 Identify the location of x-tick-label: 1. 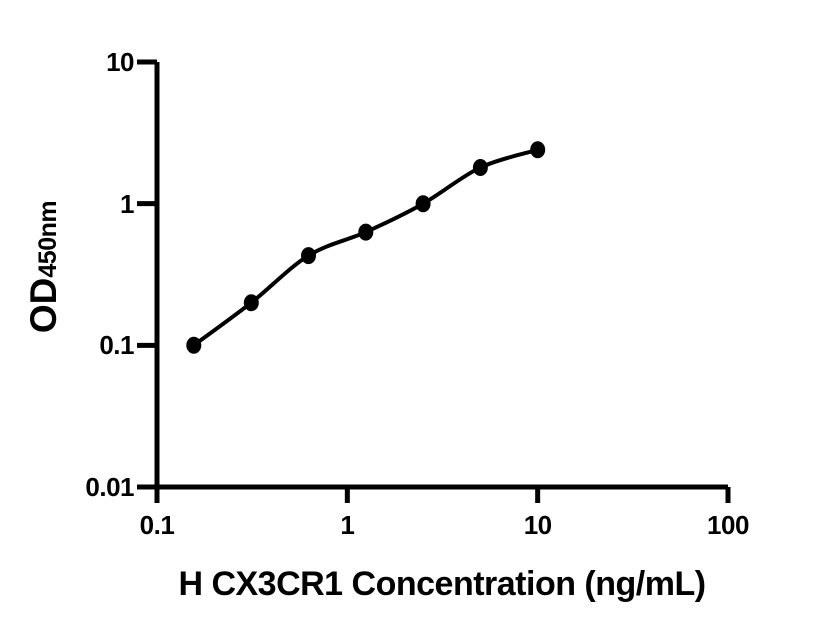
(347, 525).